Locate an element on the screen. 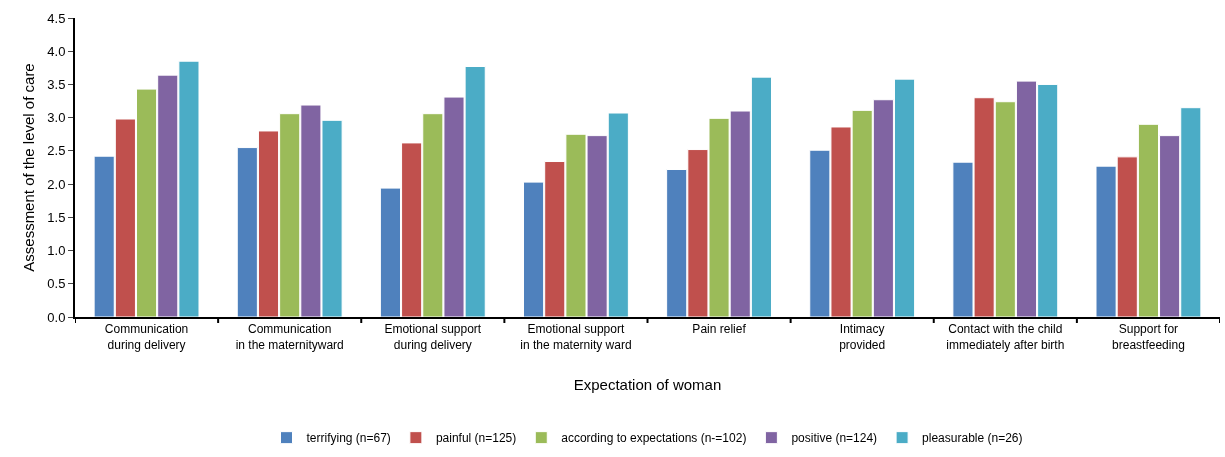 The image size is (1225, 457). y-tick-label: 1.5 is located at coordinates (56, 217).